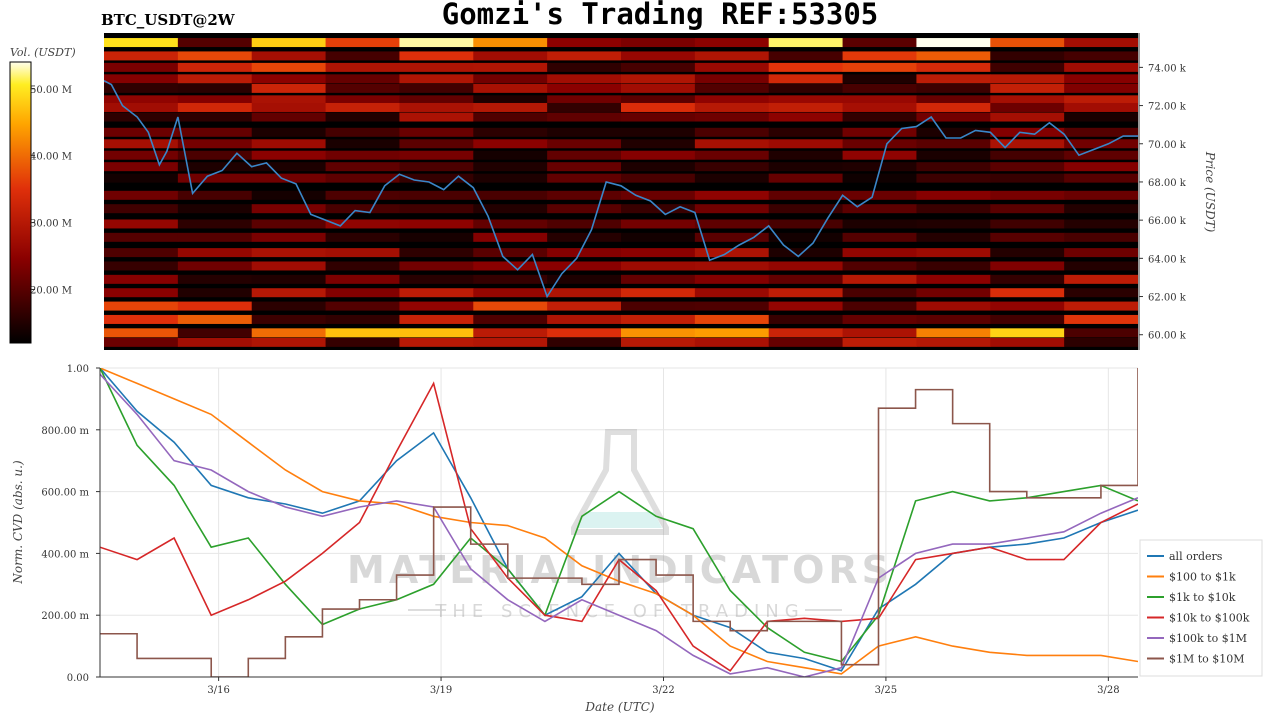 The width and height of the screenshot is (1280, 724). Describe the element at coordinates (1167, 183) in the screenshot. I see `price-tick-label: 68.00 k` at that location.